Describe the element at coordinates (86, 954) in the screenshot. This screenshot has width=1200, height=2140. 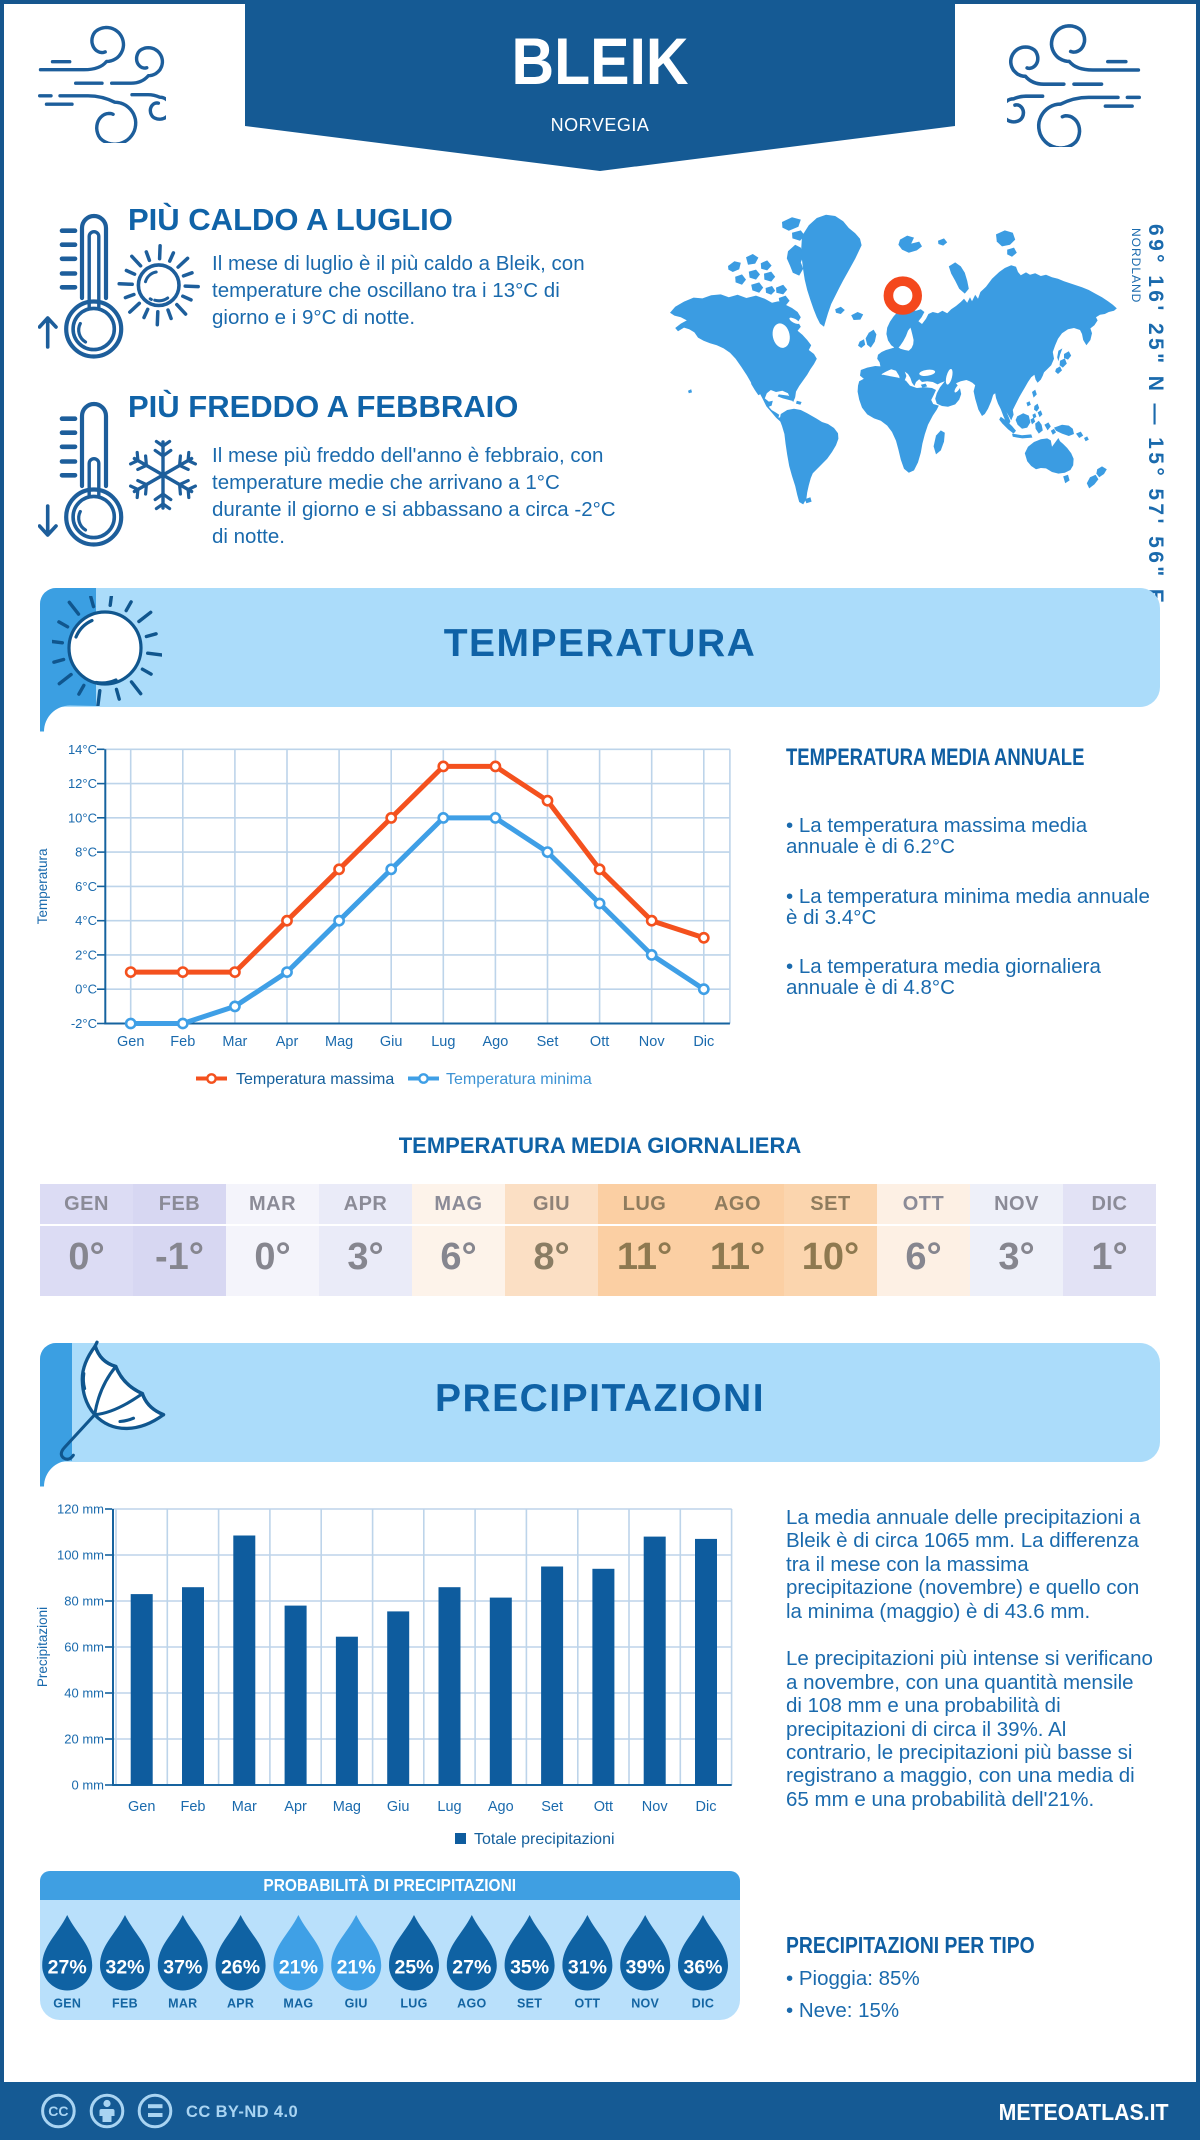
I see `svg-text: 2°C` at that location.